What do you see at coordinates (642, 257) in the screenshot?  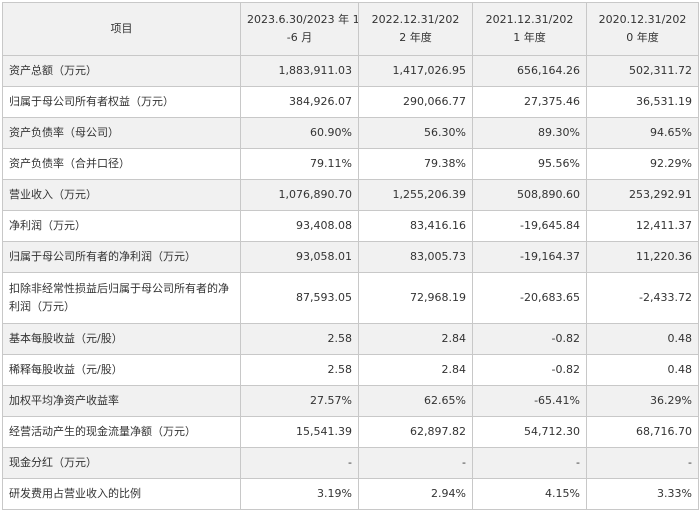 I see `cell-value: 11,220.36` at bounding box center [642, 257].